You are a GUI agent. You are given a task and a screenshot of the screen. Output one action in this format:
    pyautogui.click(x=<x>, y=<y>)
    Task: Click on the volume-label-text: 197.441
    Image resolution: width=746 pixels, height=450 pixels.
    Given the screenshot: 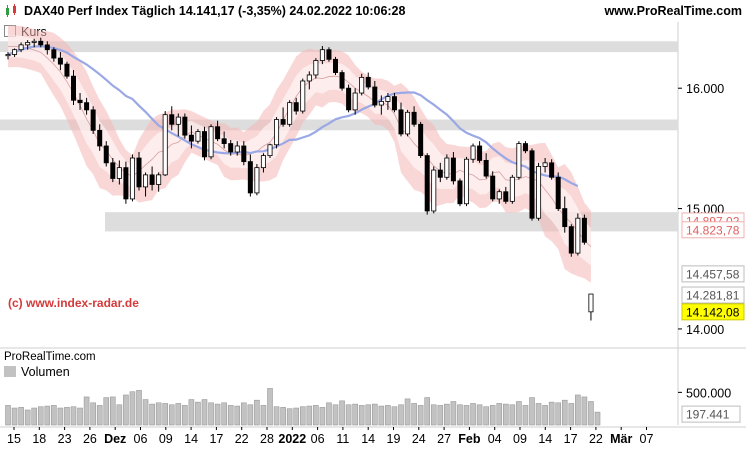 What is the action you would take?
    pyautogui.click(x=708, y=415)
    